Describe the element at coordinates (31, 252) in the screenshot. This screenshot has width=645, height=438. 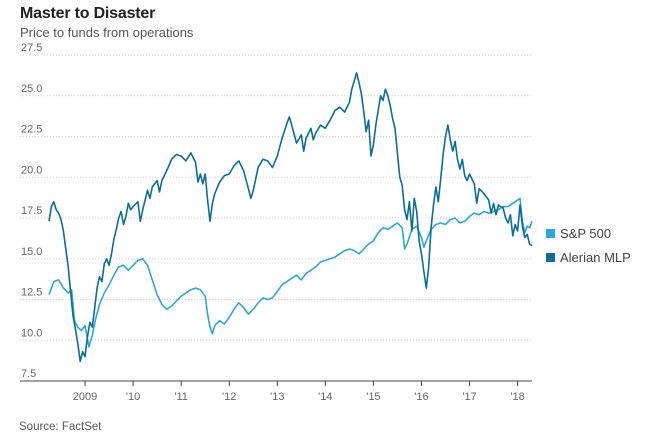
I see `y-tick-label-15-0: 15.0` at that location.